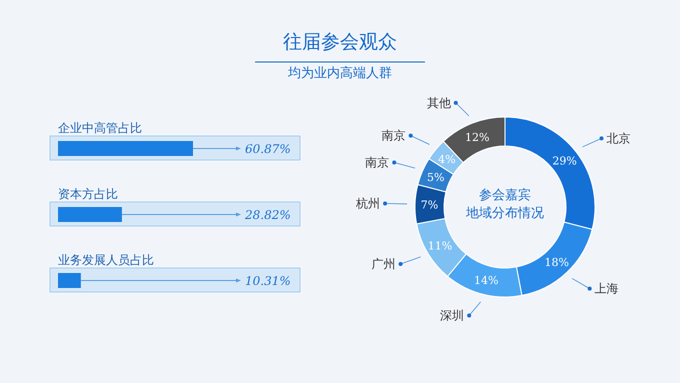 This screenshot has height=383, width=680. I want to click on data-label: 10.31%, so click(268, 281).